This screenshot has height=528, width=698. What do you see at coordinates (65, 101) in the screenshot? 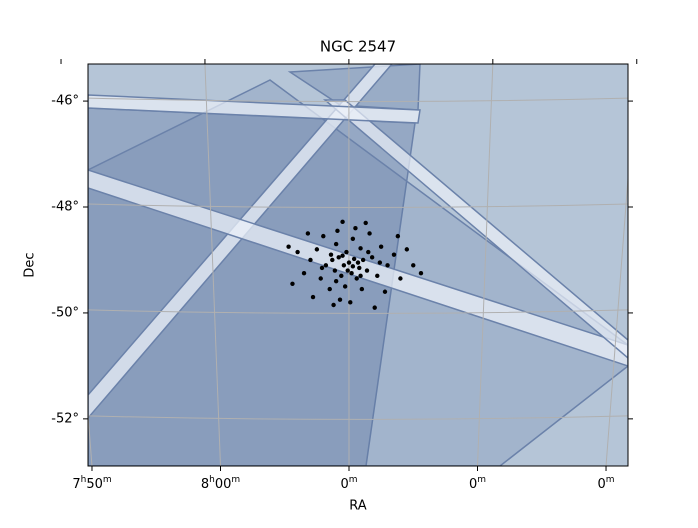
I see `y-tick-label: -46°` at bounding box center [65, 101].